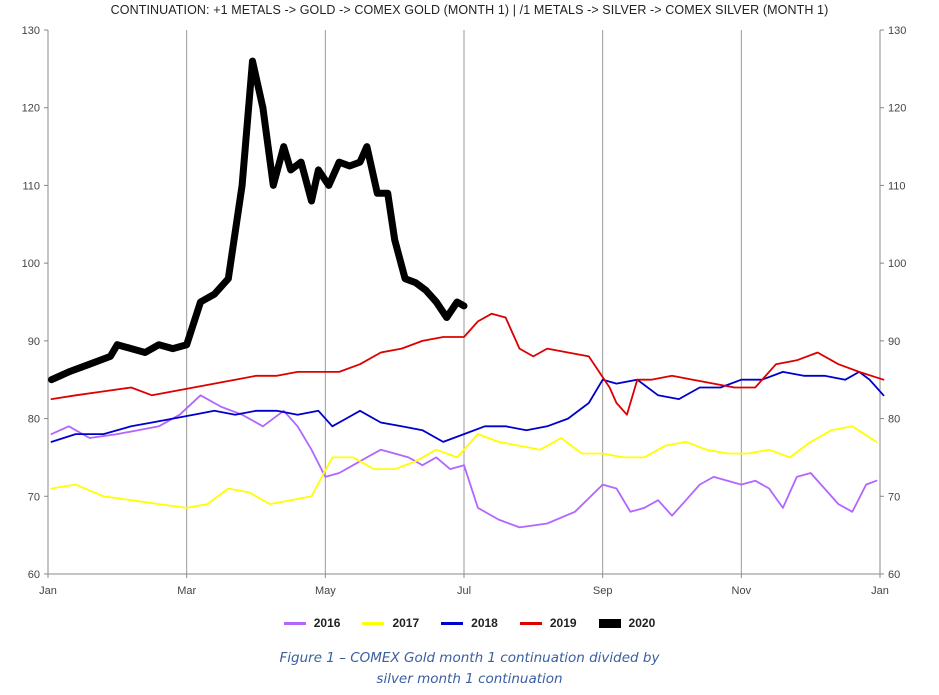 The width and height of the screenshot is (939, 695). I want to click on legend-swatch-2020, so click(609, 623).